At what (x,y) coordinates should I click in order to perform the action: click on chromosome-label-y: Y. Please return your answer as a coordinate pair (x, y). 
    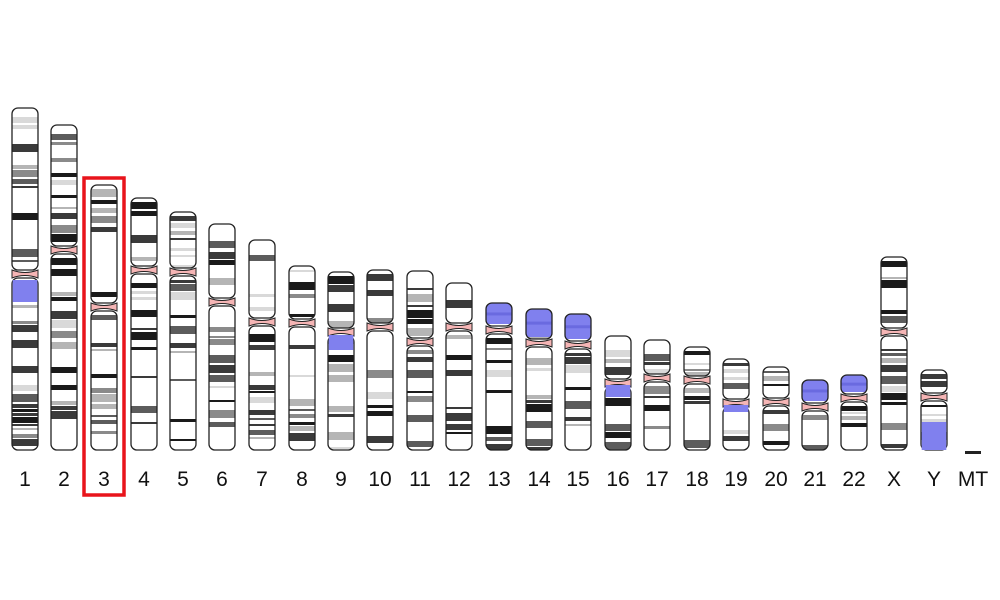
    Looking at the image, I should click on (934, 479).